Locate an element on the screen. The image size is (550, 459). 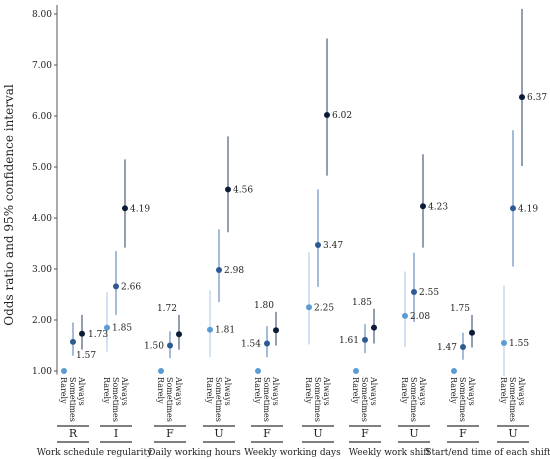
data-label: 1.47 is located at coordinates (447, 348).